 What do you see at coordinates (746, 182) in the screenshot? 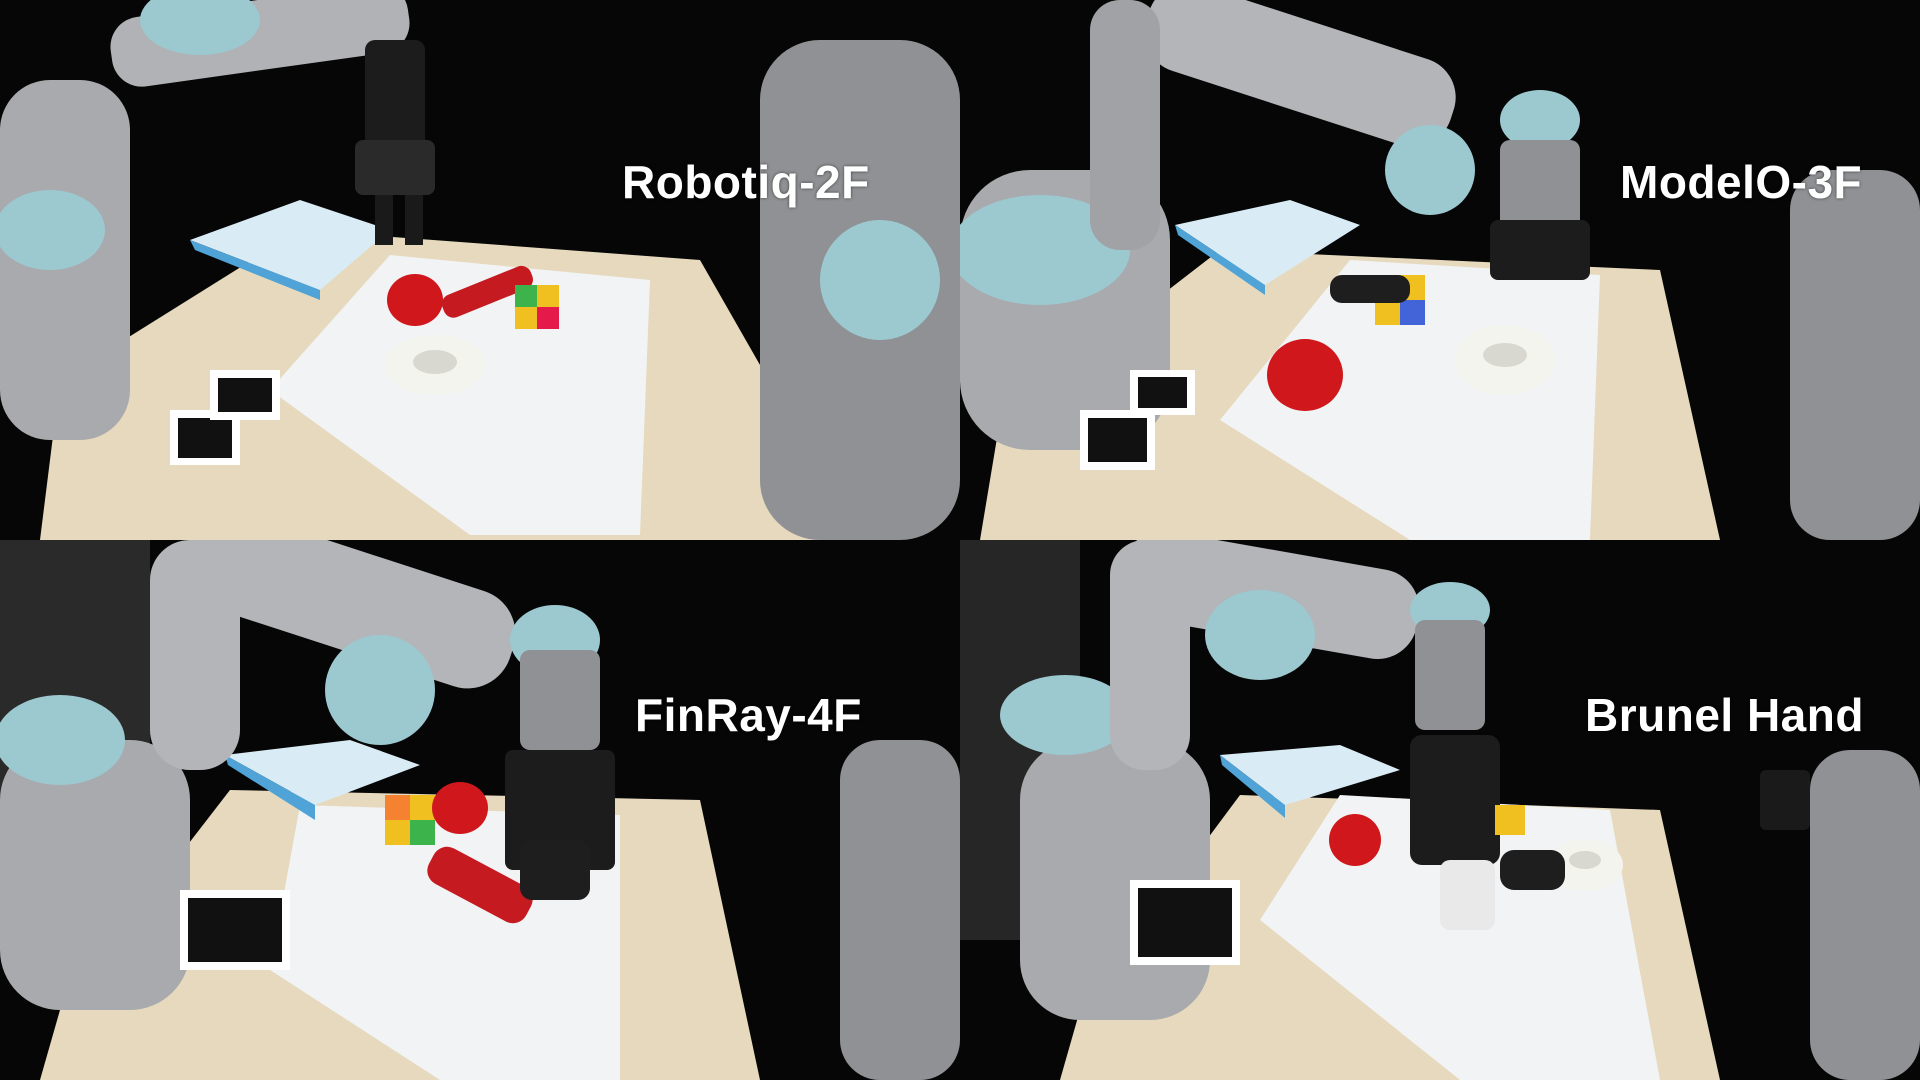
I see `gripper-label: Robotiq-2F` at bounding box center [746, 182].